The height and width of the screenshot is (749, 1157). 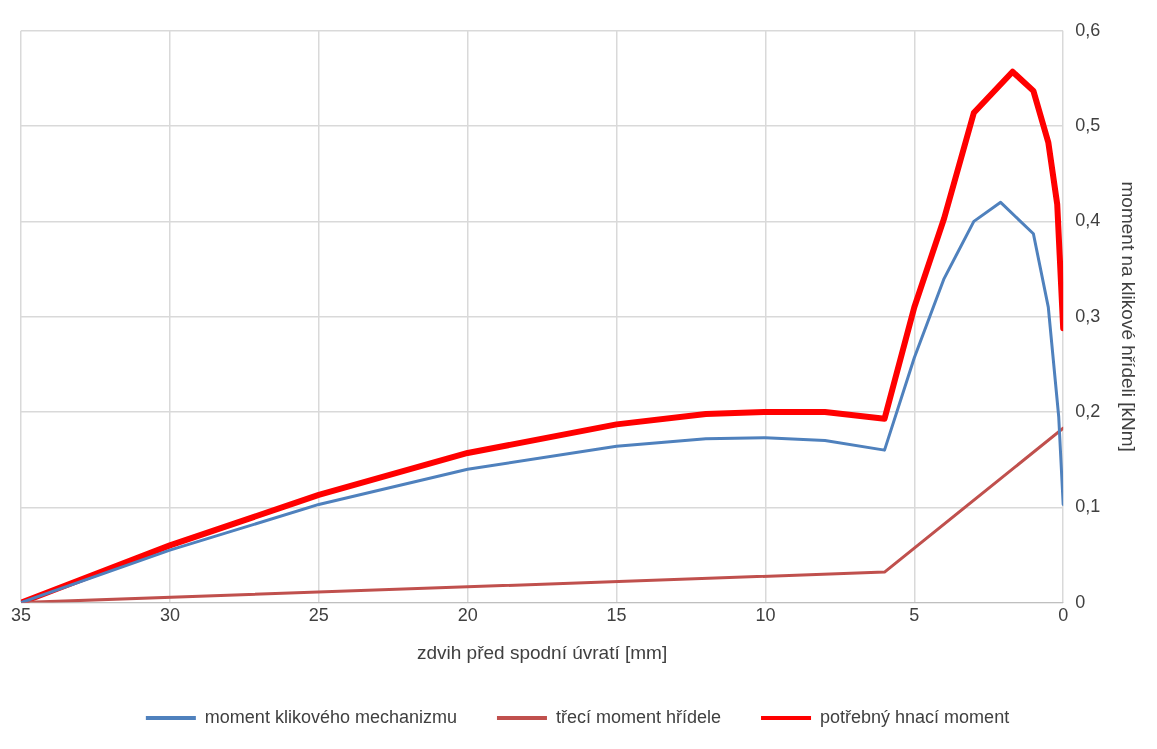 What do you see at coordinates (318, 615) in the screenshot?
I see `x-tick-label: 25` at bounding box center [318, 615].